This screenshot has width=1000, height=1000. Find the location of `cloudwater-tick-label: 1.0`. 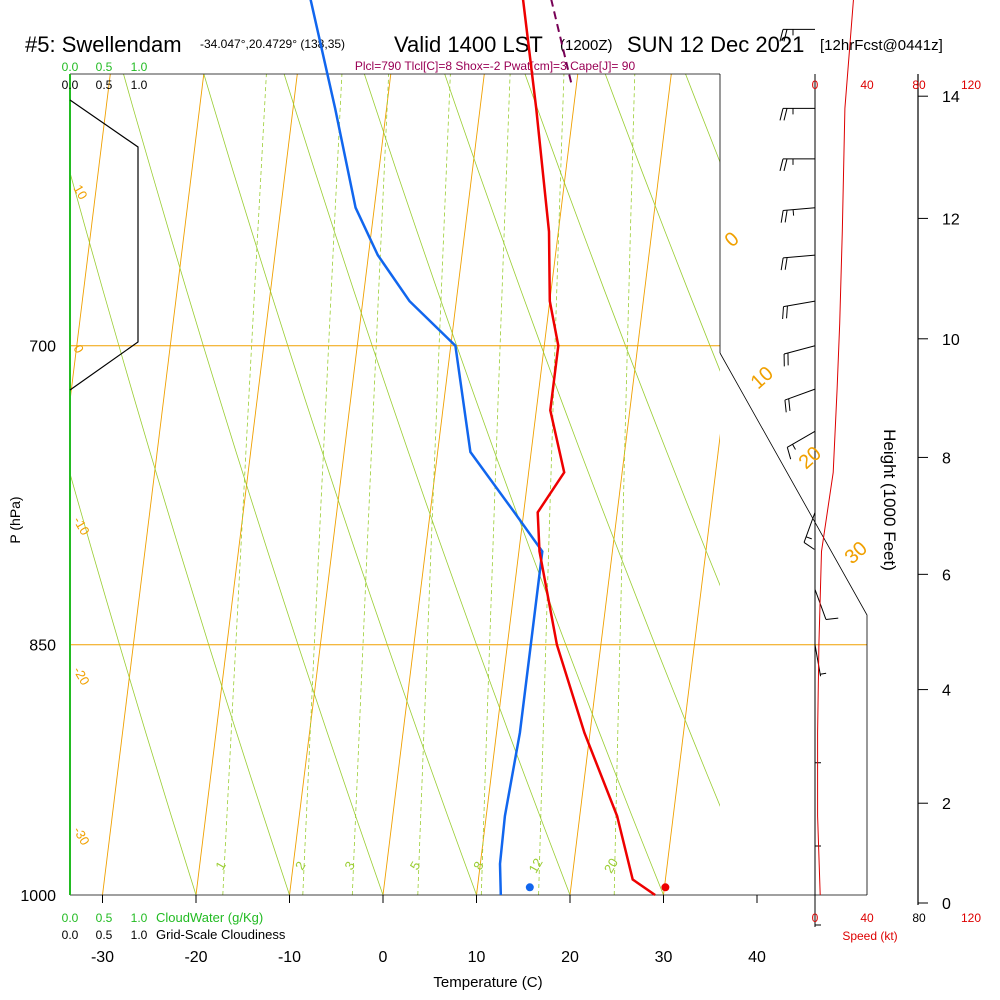

cloudwater-tick-label: 1.0 is located at coordinates (139, 67).